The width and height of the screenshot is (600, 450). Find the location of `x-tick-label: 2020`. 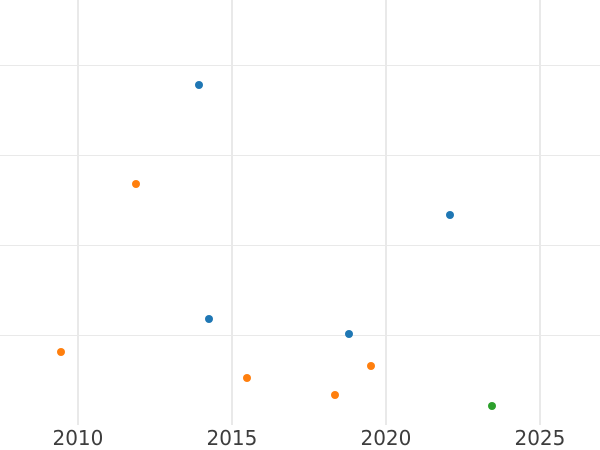

x-tick-label: 2020 is located at coordinates (386, 438).